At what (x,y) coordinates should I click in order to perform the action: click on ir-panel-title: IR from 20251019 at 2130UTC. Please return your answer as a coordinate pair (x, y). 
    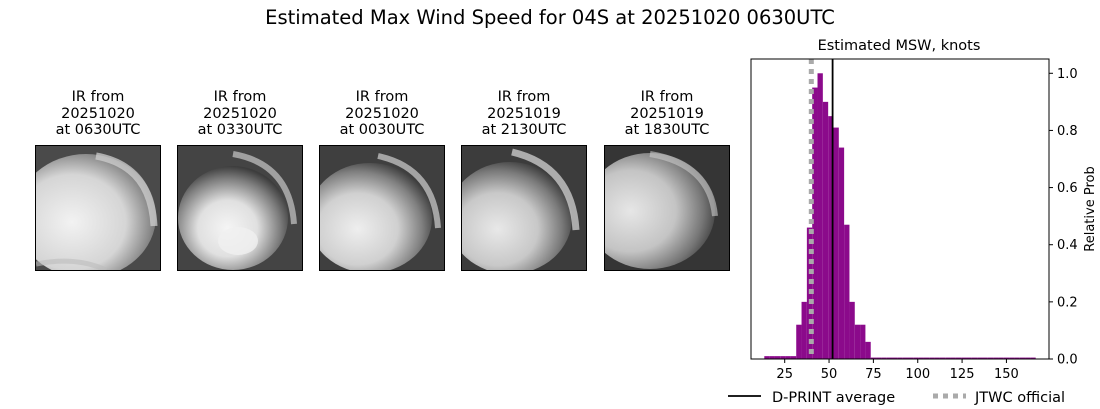
    Looking at the image, I should click on (524, 114).